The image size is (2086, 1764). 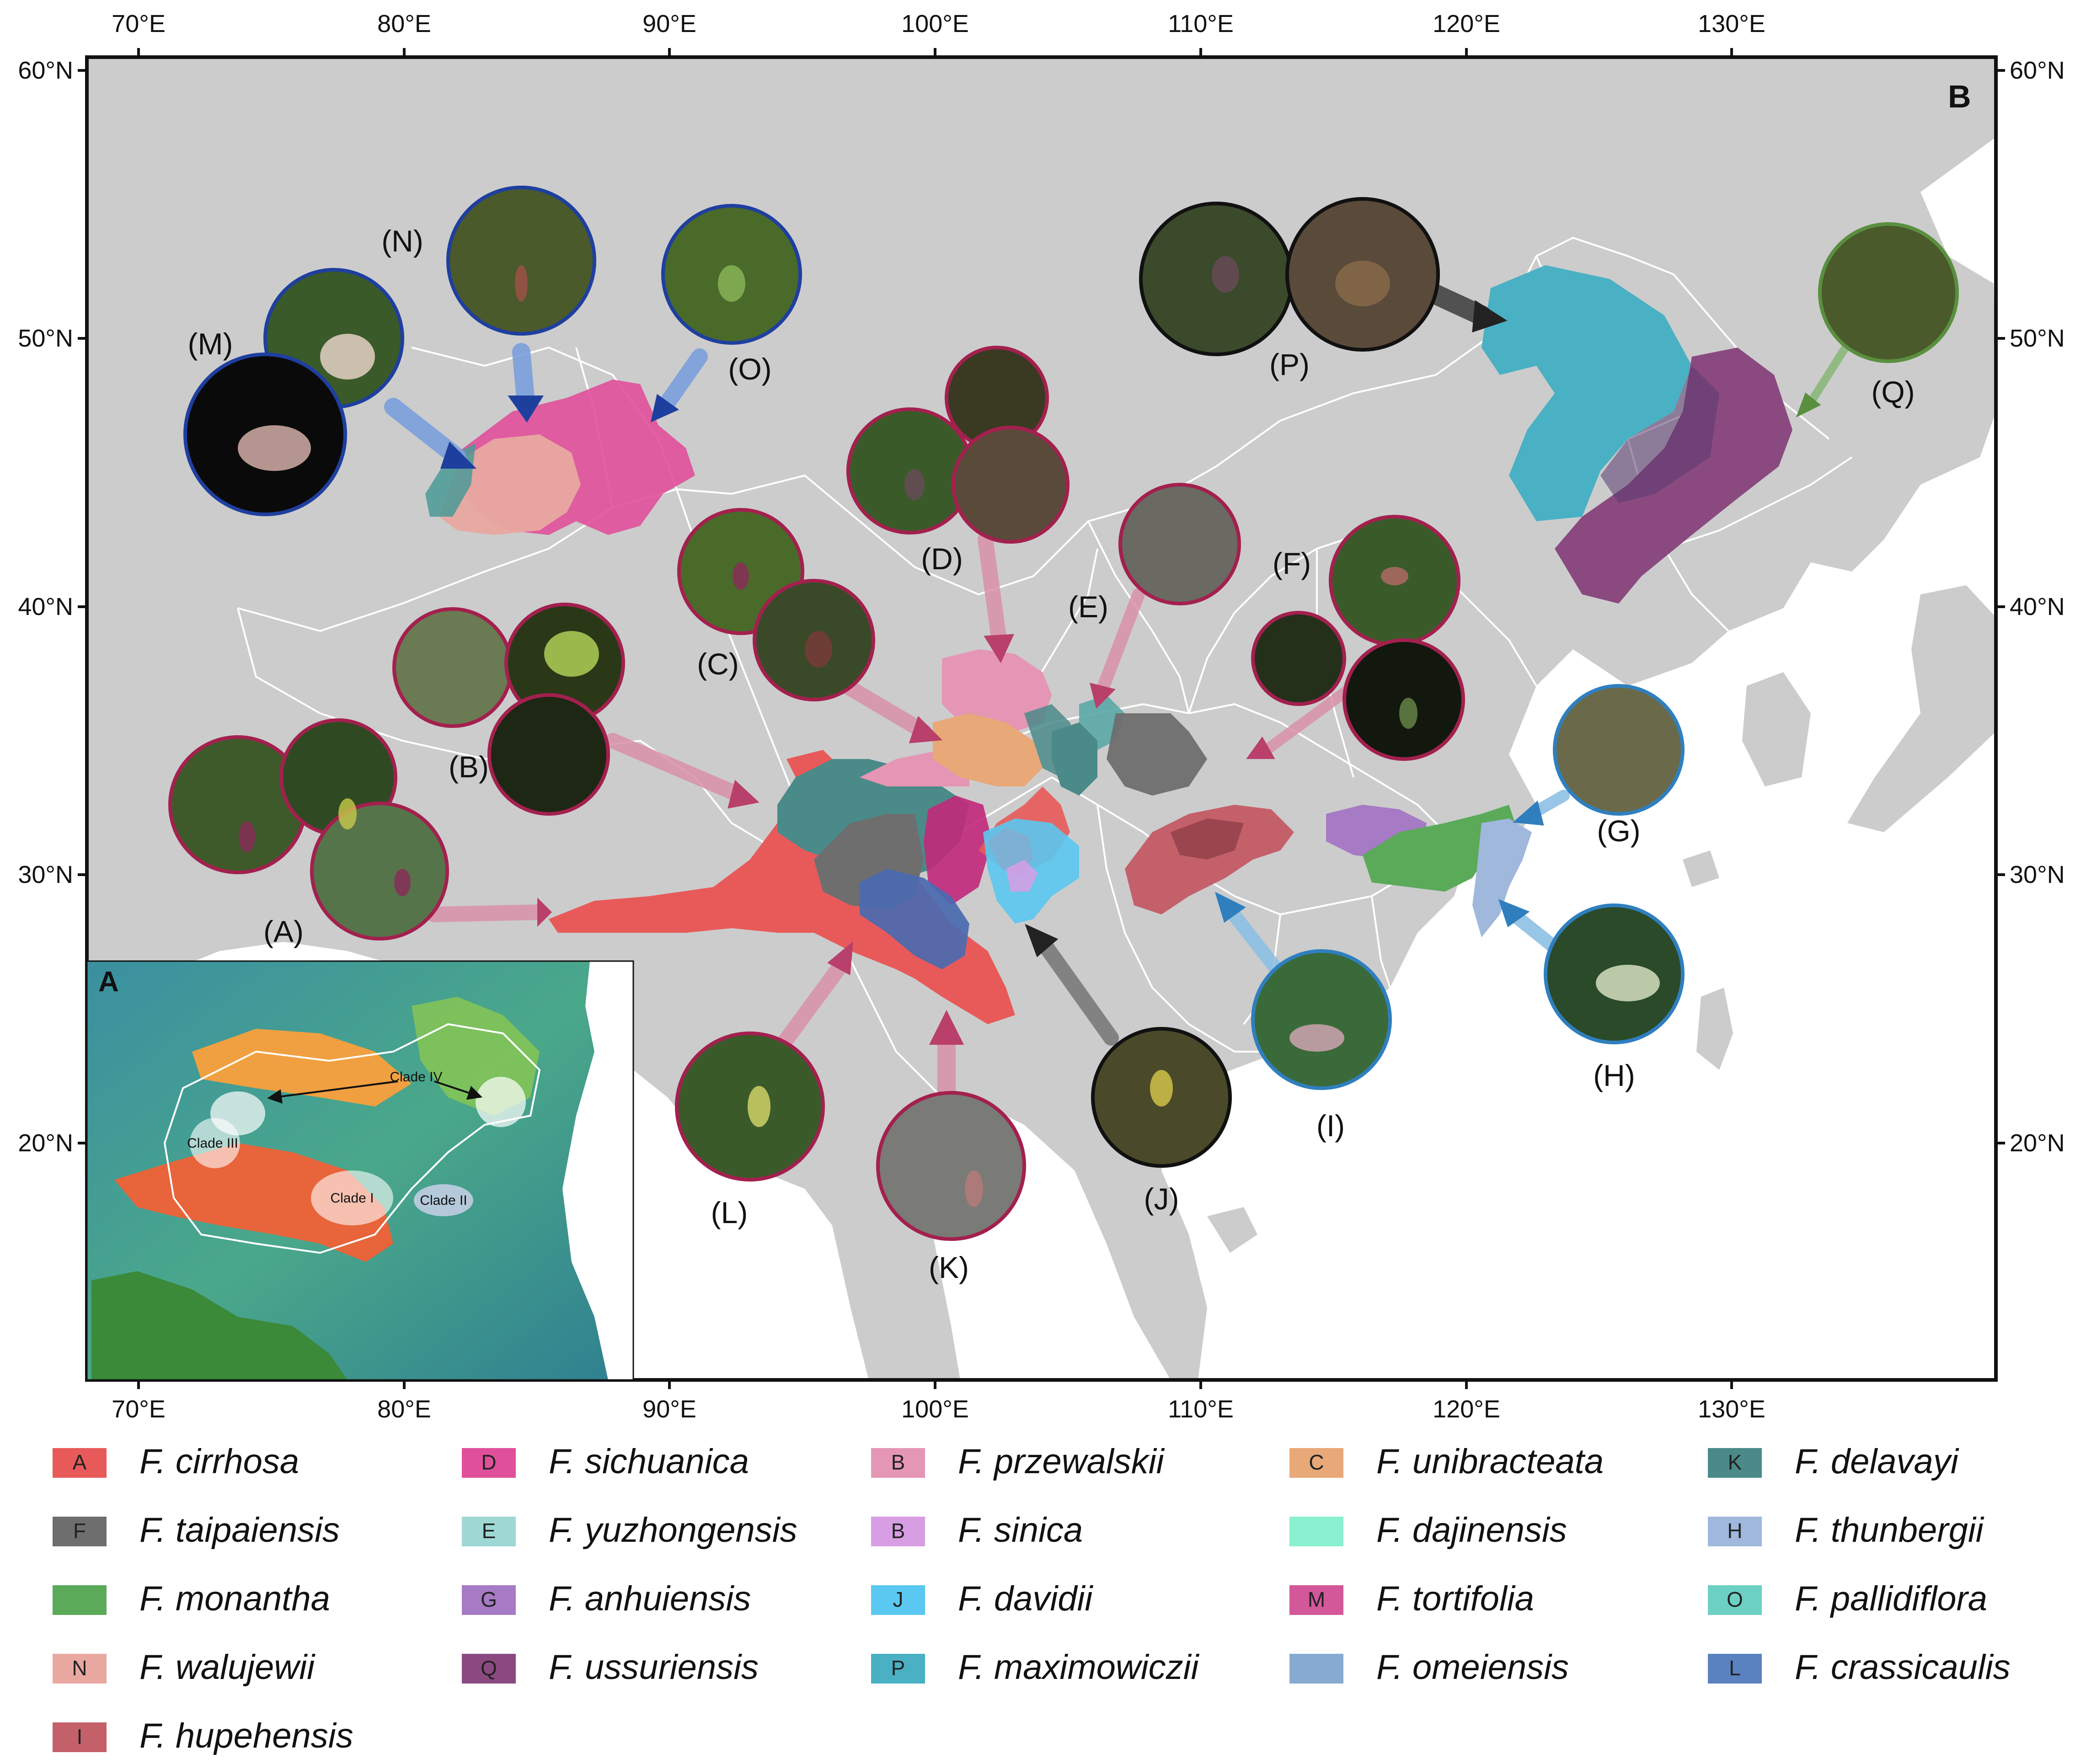 What do you see at coordinates (677, 768) in the screenshot?
I see `arrow-b` at bounding box center [677, 768].